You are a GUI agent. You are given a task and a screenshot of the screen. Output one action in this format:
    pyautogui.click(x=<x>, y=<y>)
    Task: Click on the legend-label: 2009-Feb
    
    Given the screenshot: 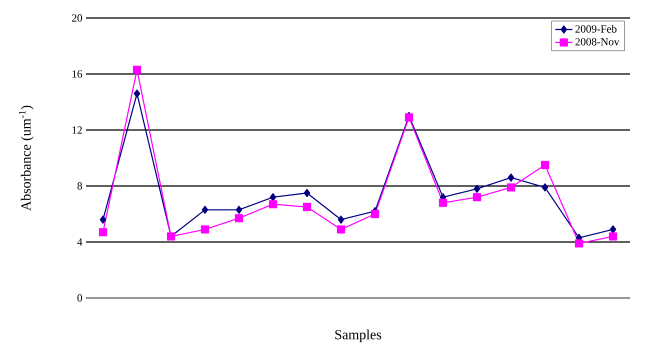 What is the action you would take?
    pyautogui.click(x=596, y=28)
    